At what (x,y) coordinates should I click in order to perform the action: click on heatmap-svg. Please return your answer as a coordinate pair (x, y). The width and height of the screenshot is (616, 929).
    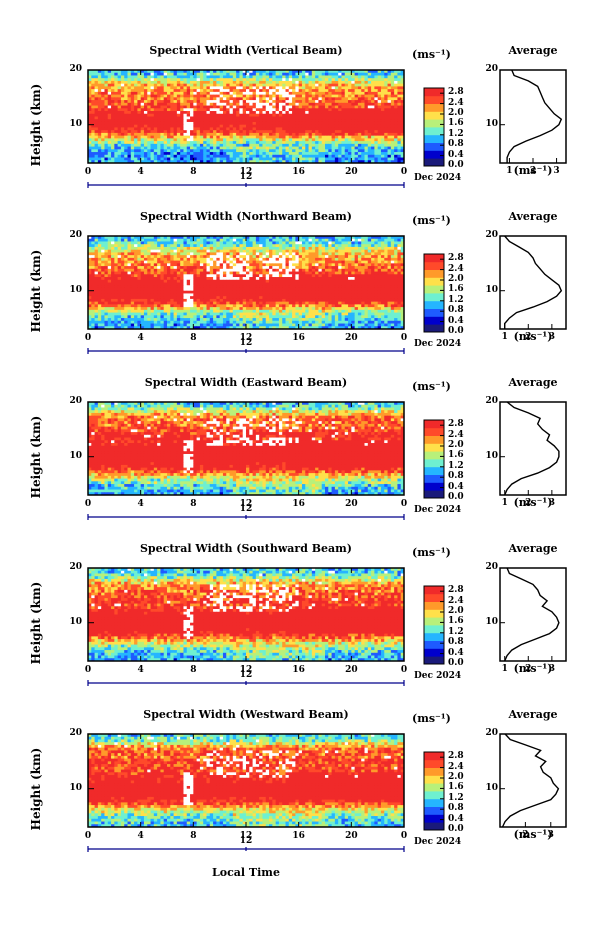
    Looking at the image, I should click on (327, 294).